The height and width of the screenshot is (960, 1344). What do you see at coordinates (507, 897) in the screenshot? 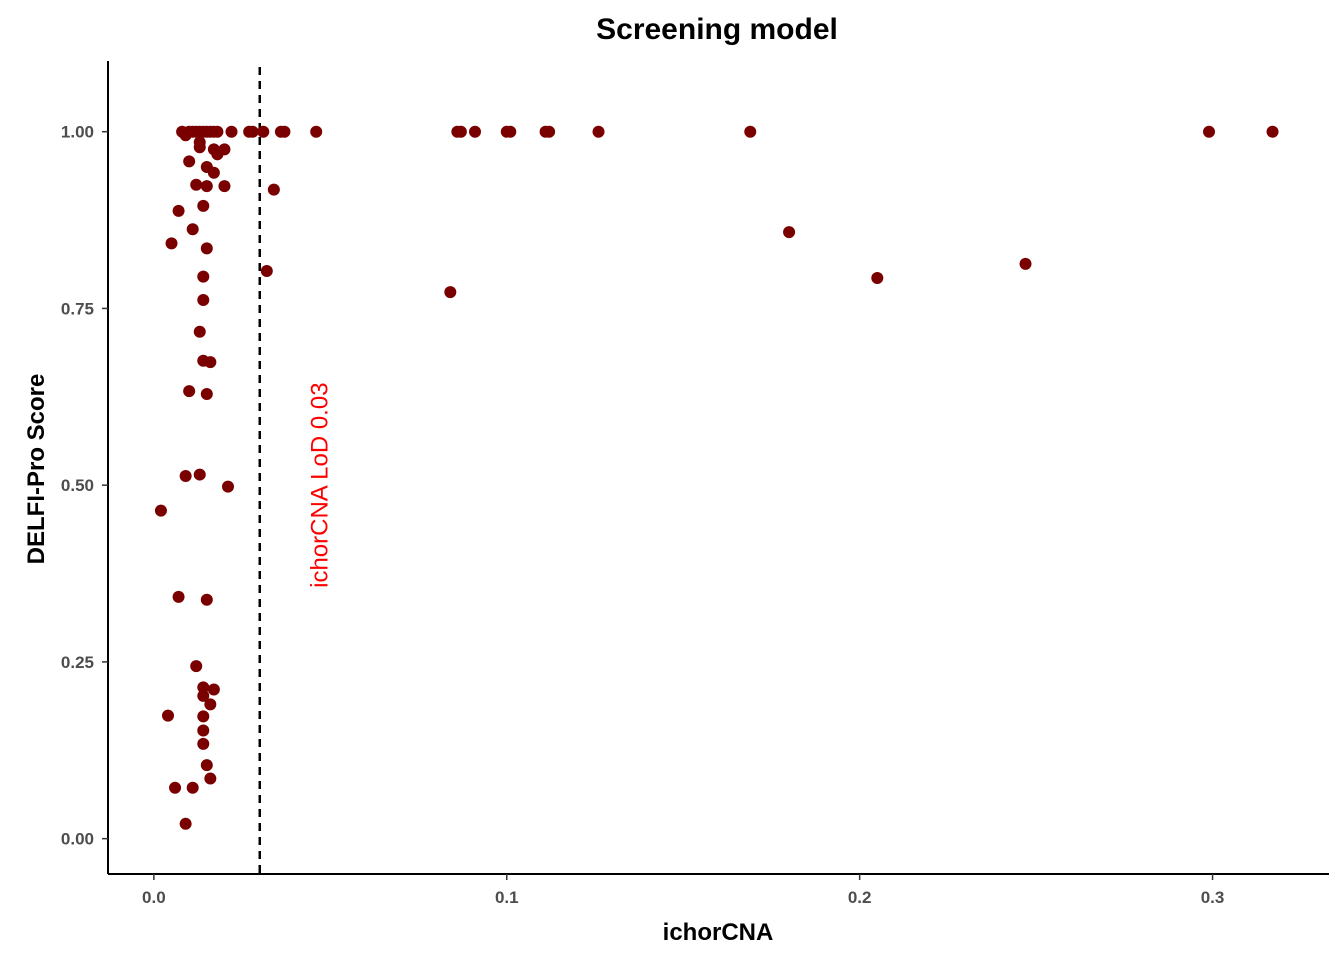
I see `x-tick-label: 0.1` at bounding box center [507, 897].